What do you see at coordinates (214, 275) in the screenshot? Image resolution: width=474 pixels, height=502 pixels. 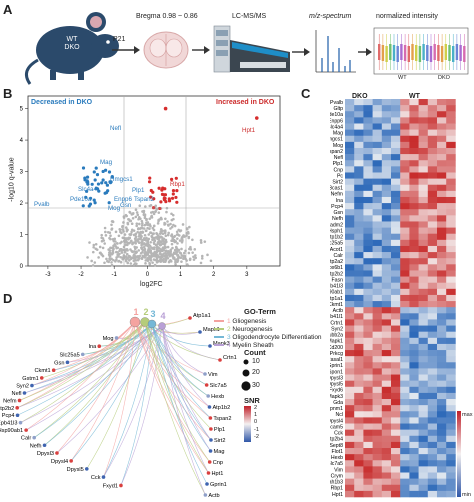 I see `x-tick-label: 2` at bounding box center [214, 275].